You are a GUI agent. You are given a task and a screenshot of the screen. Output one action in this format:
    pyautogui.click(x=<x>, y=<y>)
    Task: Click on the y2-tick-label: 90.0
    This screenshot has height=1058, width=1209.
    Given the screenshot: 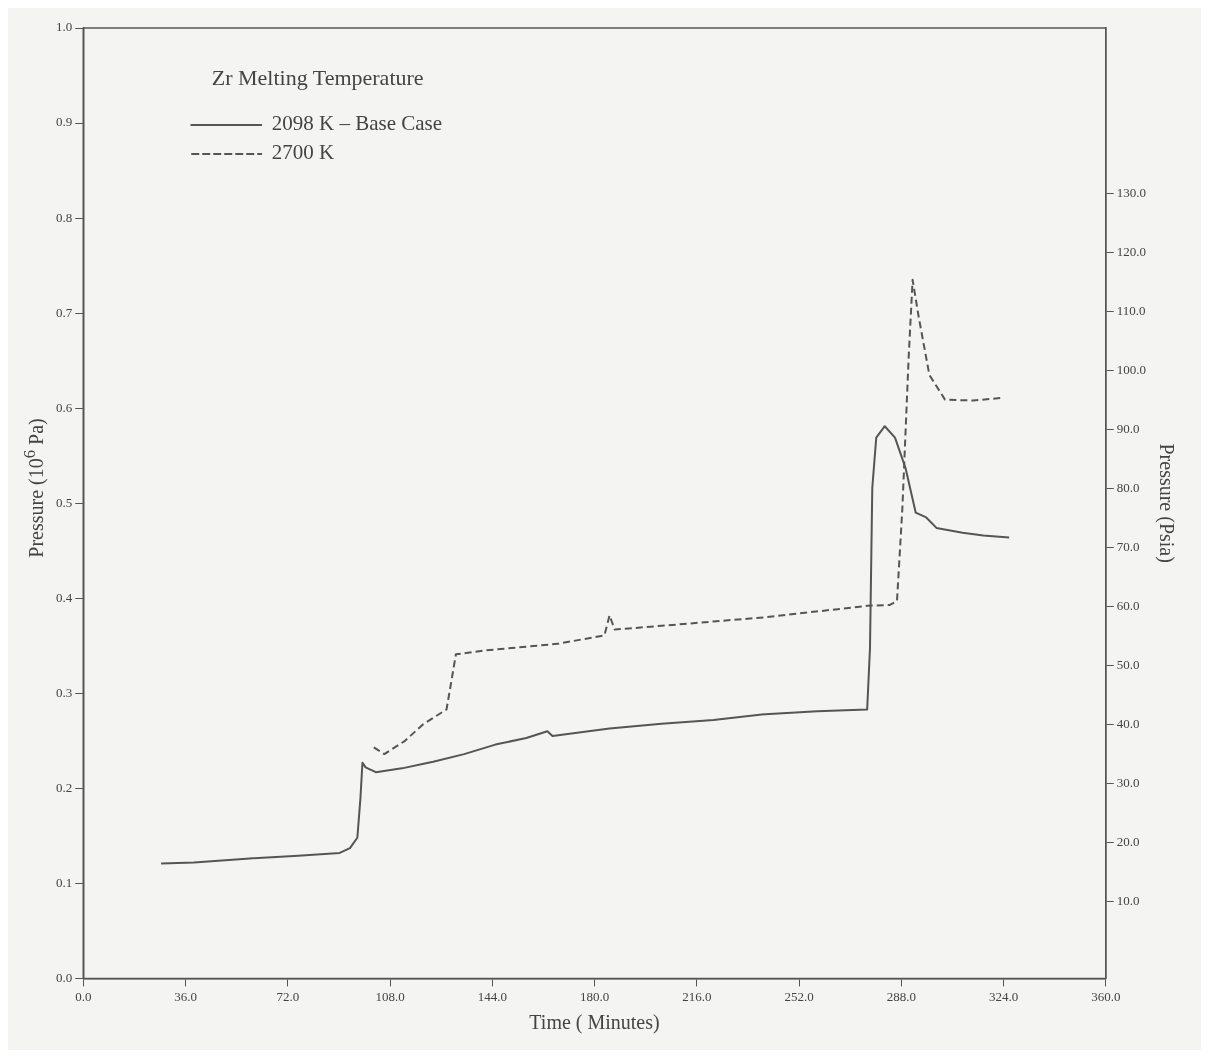 What is the action you would take?
    pyautogui.click(x=1128, y=428)
    